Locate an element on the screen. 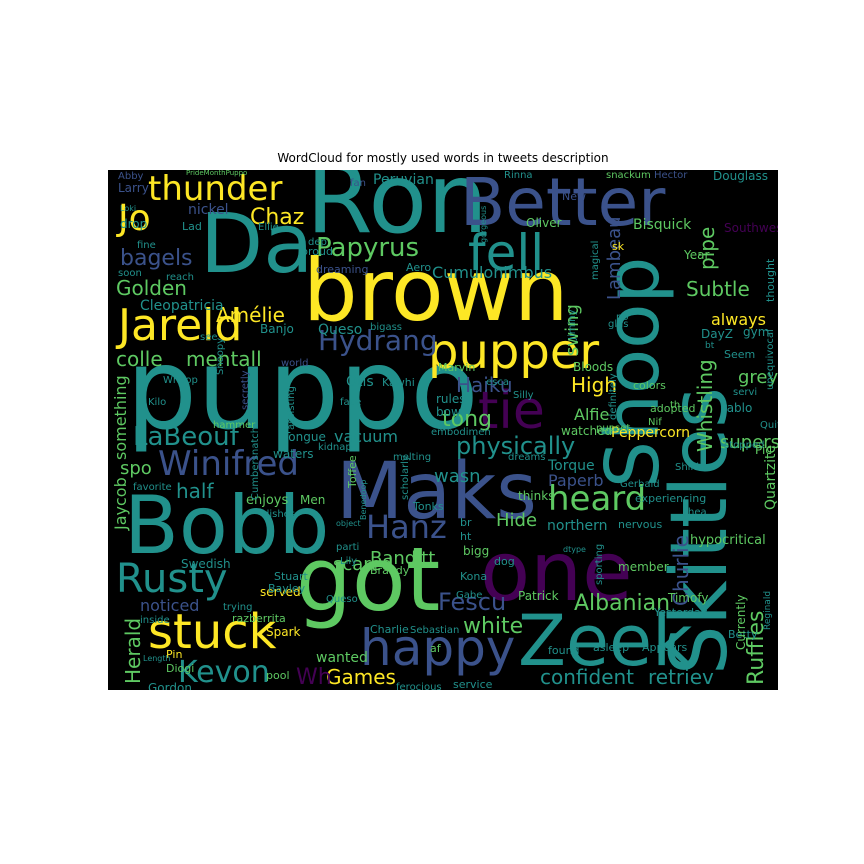 This screenshot has width=864, height=864. word-16: tie is located at coordinates (511, 411).